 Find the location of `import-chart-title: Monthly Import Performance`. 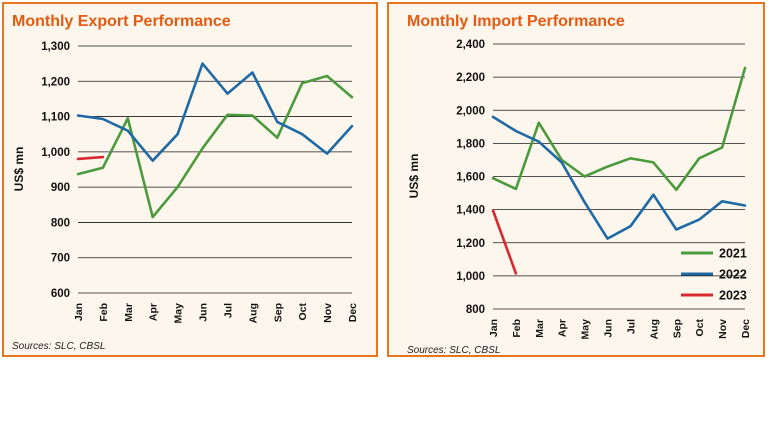

import-chart-title: Monthly Import Performance is located at coordinates (516, 21).